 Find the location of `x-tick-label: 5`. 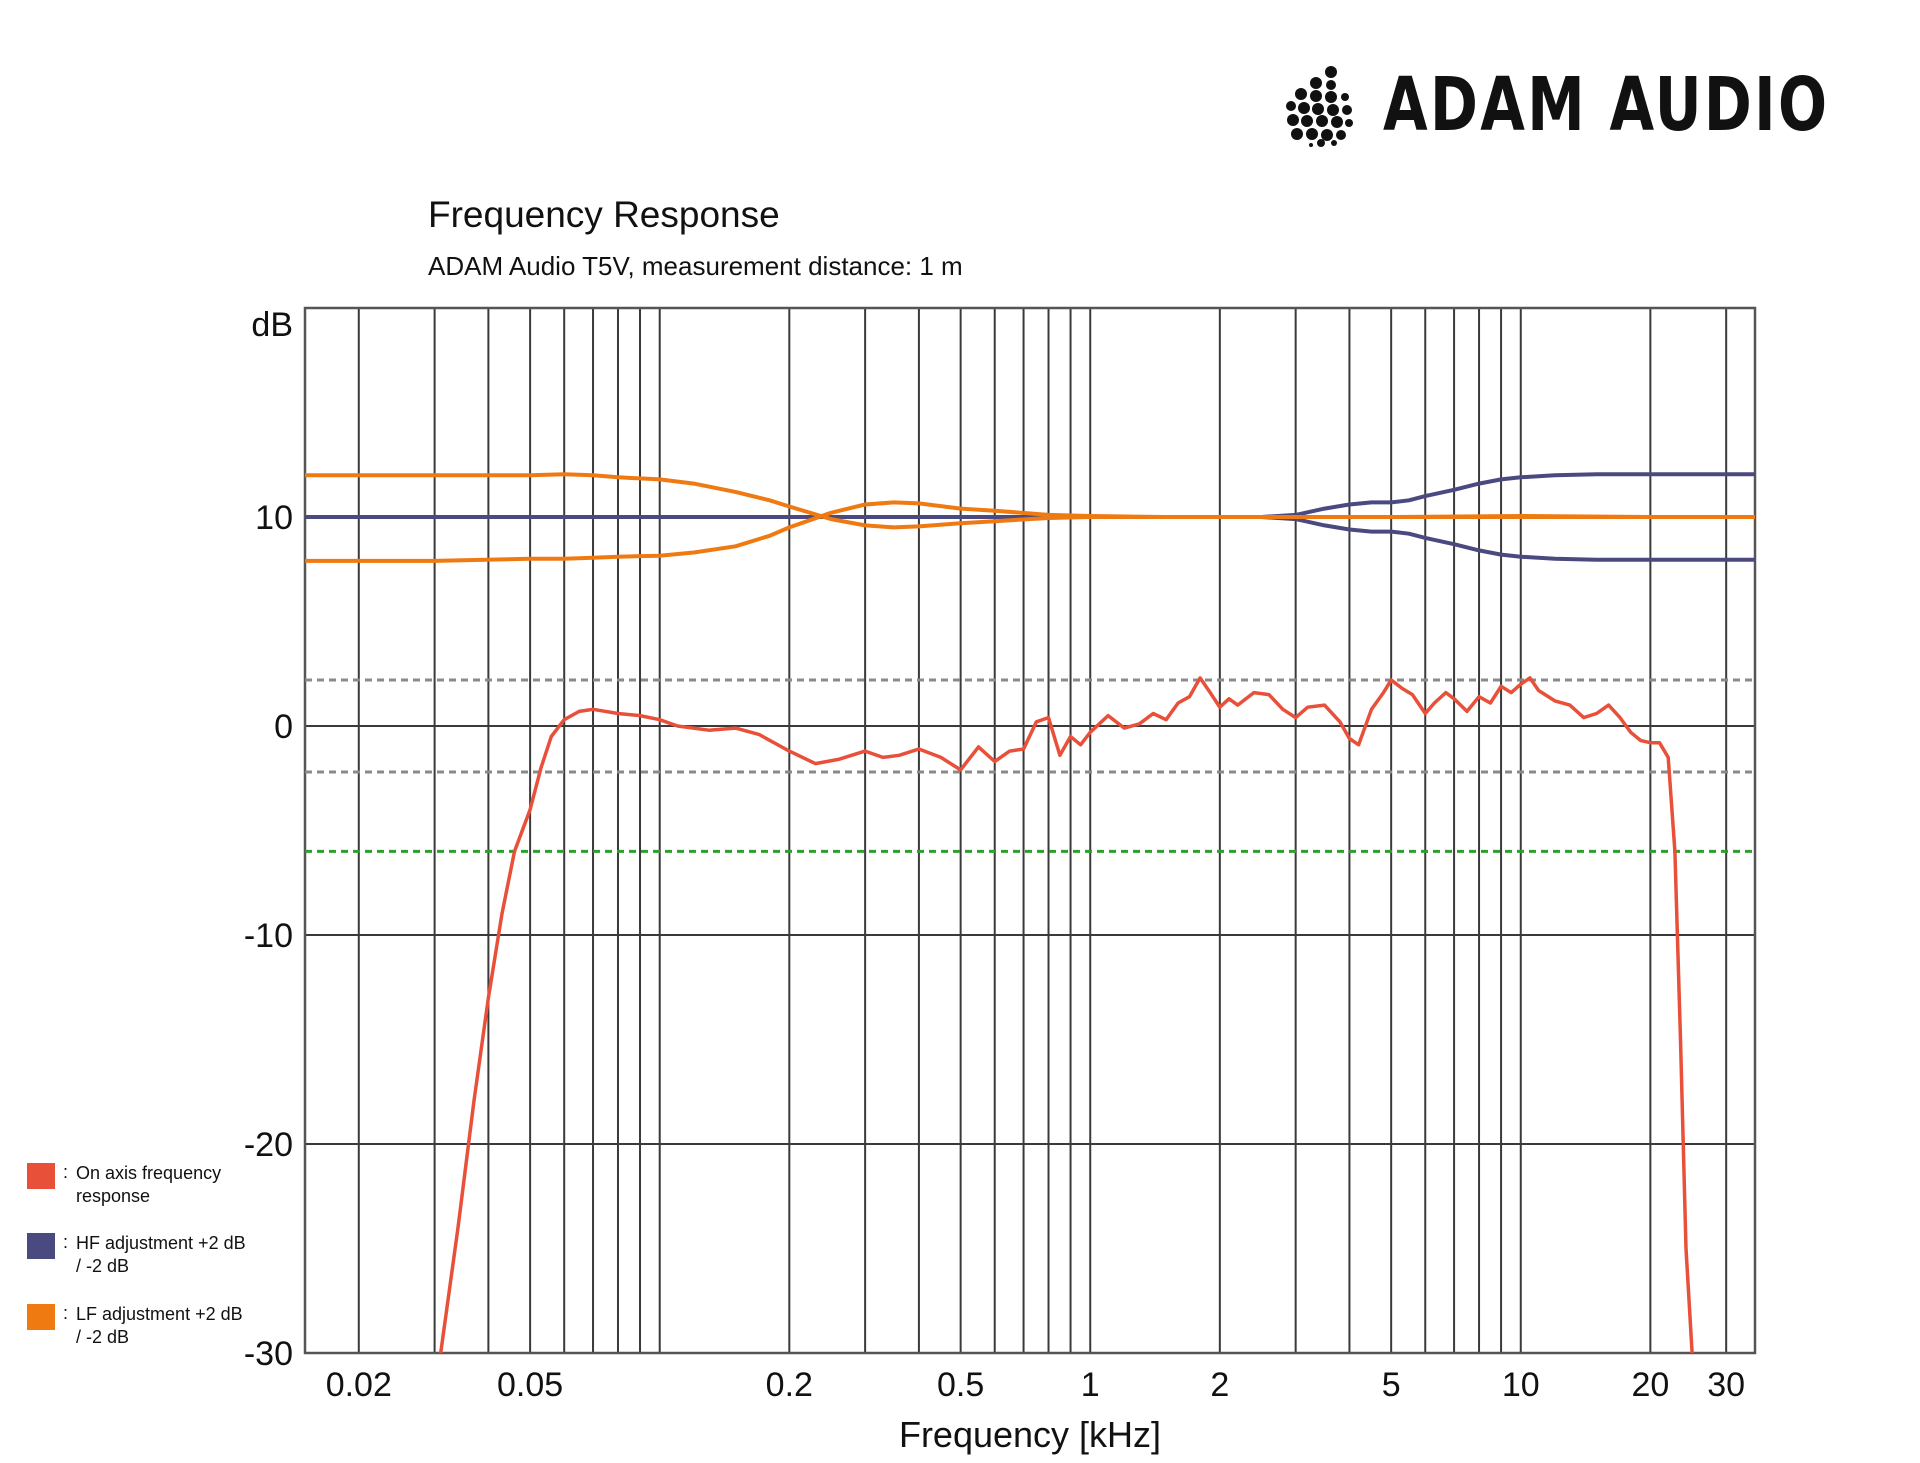

x-tick-label: 5 is located at coordinates (1391, 1385).